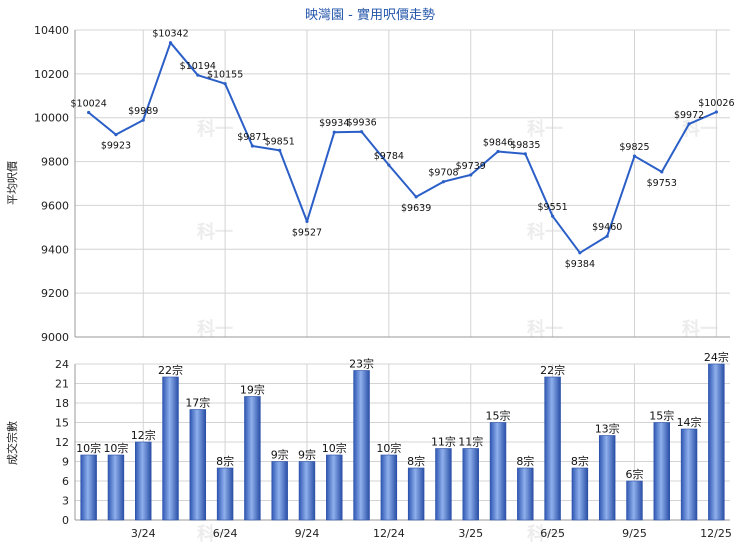 This screenshot has width=740, height=554. What do you see at coordinates (716, 533) in the screenshot?
I see `x-tick-label: 12/25` at bounding box center [716, 533].